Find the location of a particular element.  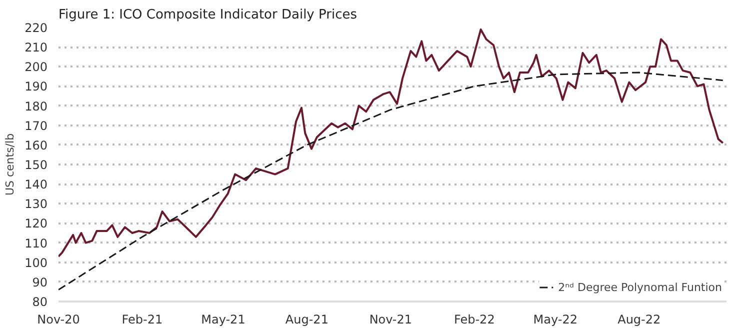

y-tick-label: 100 is located at coordinates (36, 263).